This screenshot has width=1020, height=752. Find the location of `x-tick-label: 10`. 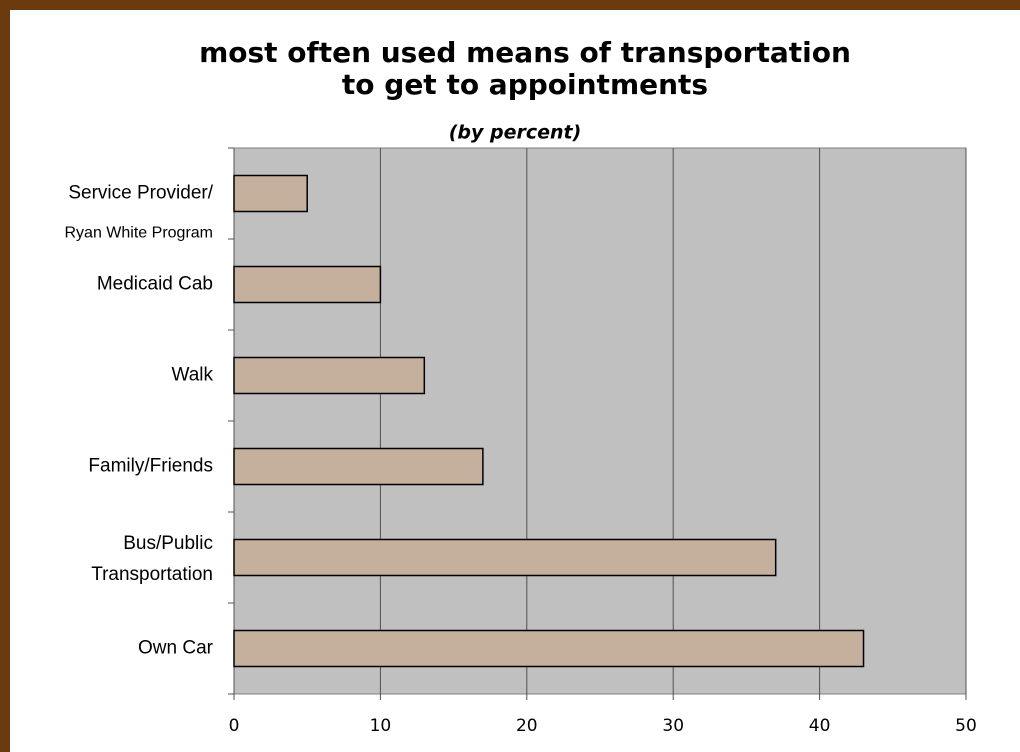

x-tick-label: 10 is located at coordinates (381, 726).